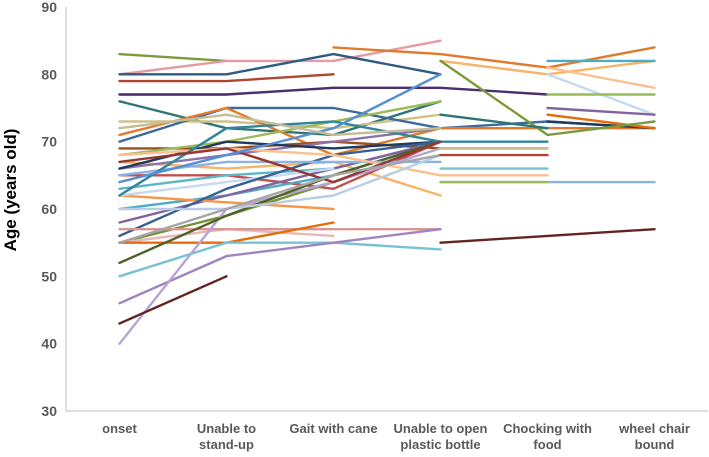  What do you see at coordinates (49, 74) in the screenshot?
I see `y-tick-label: 80` at bounding box center [49, 74].